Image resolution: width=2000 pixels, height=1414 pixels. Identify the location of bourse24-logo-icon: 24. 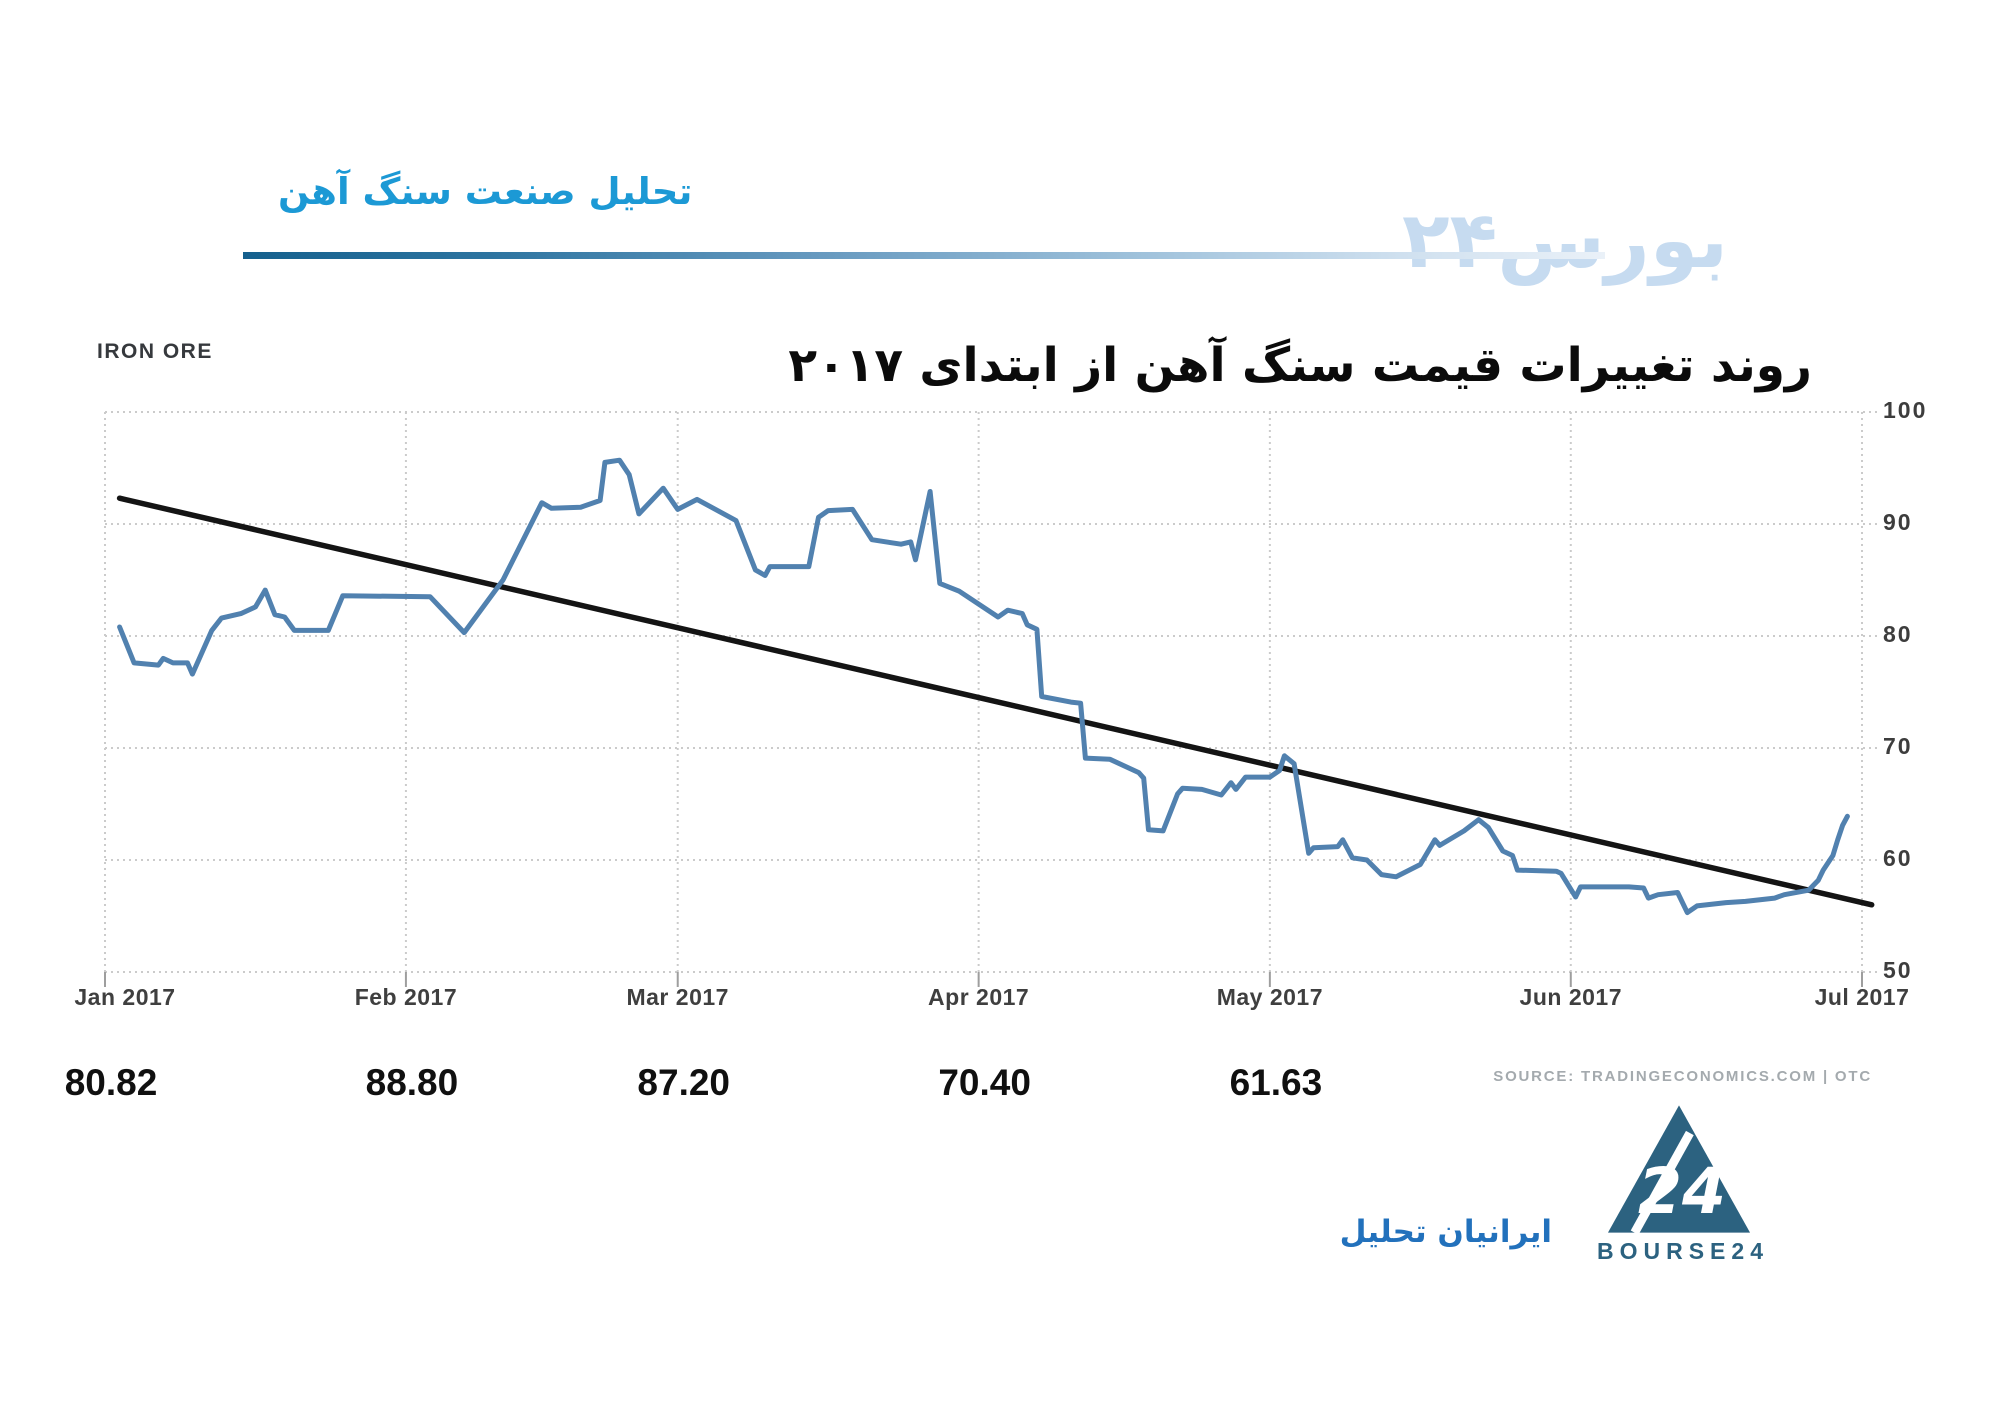
(1679, 1170).